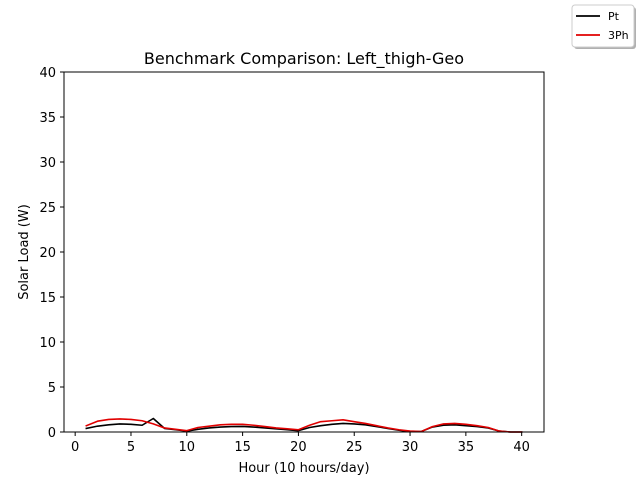 Image resolution: width=640 pixels, height=480 pixels. I want to click on legend: Pt 3Ph, so click(603, 26).